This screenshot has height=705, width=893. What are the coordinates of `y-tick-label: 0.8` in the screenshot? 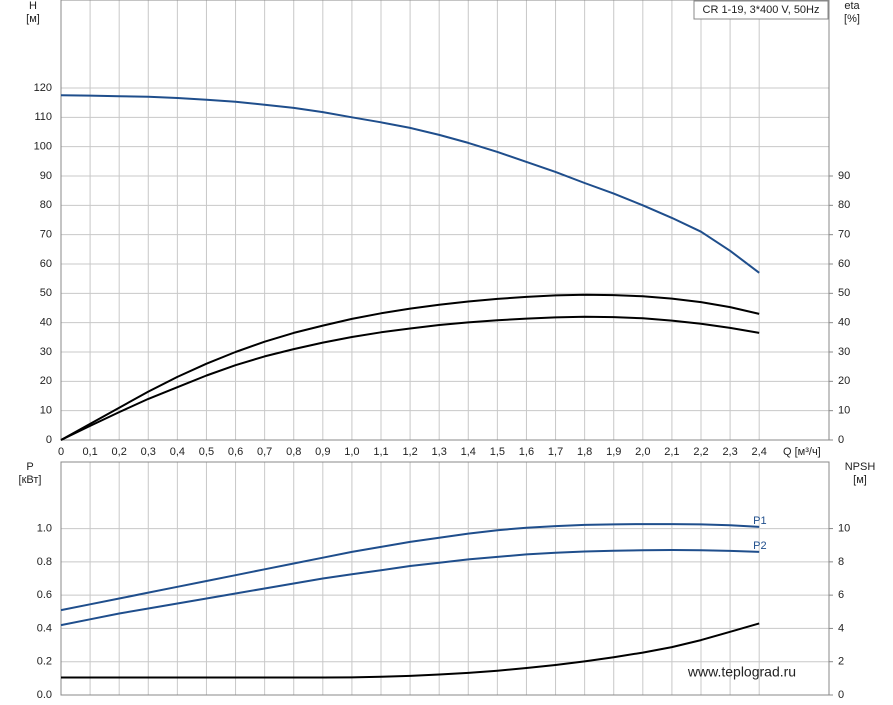 It's located at (44, 562).